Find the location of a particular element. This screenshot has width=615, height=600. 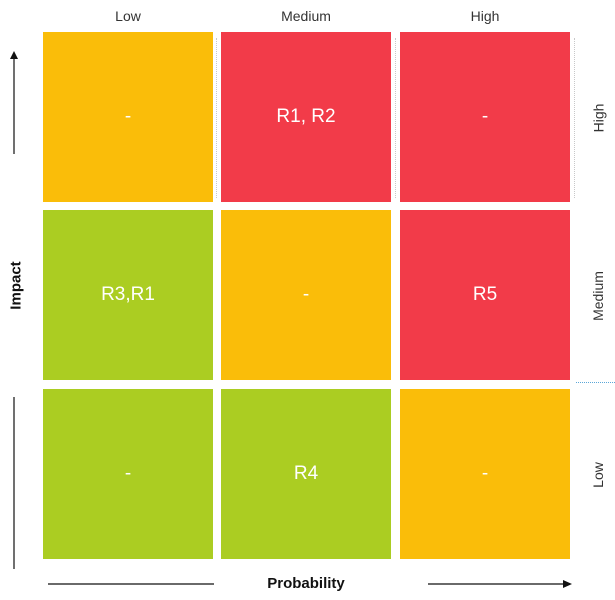

row-header-high: High is located at coordinates (598, 118).